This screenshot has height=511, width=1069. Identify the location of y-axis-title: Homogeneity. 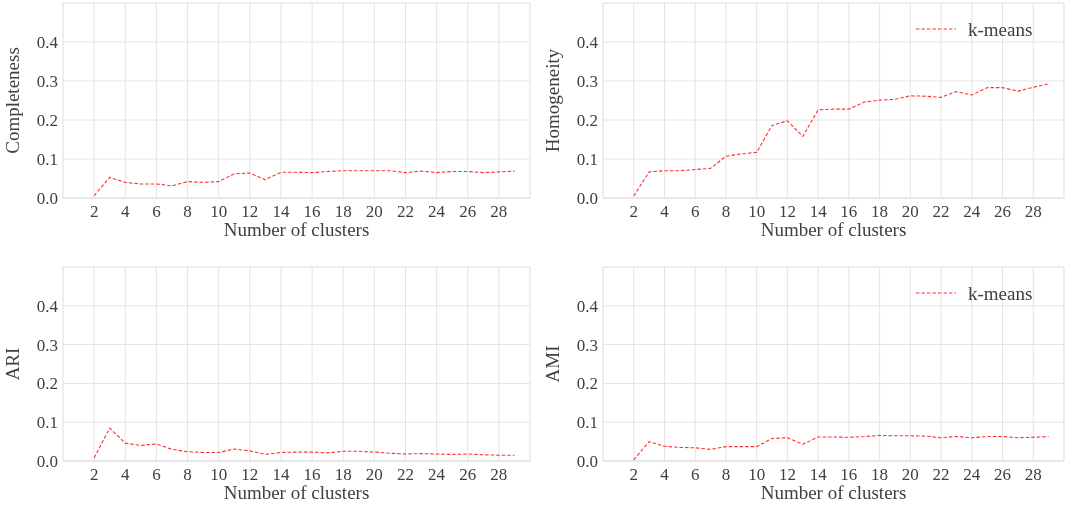
(552, 100).